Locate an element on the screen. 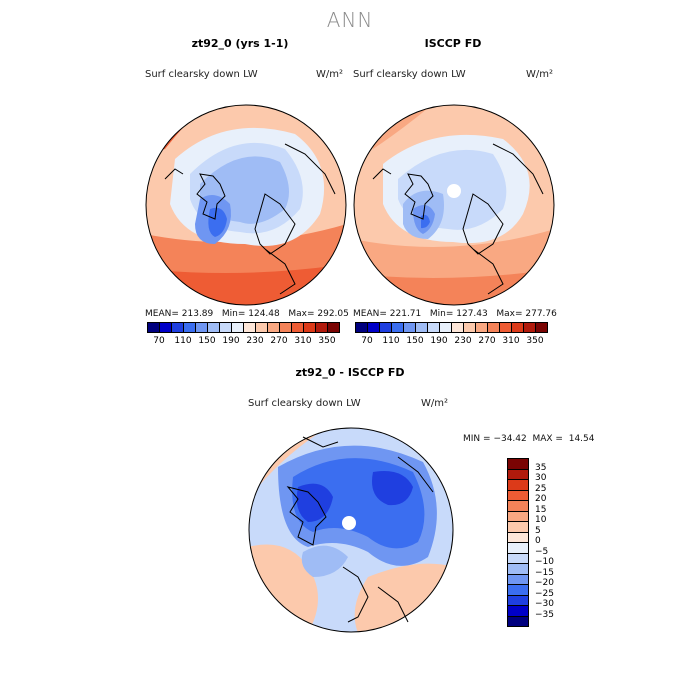 This screenshot has width=700, height=700. colorbar-tick-label: 20 is located at coordinates (541, 499).